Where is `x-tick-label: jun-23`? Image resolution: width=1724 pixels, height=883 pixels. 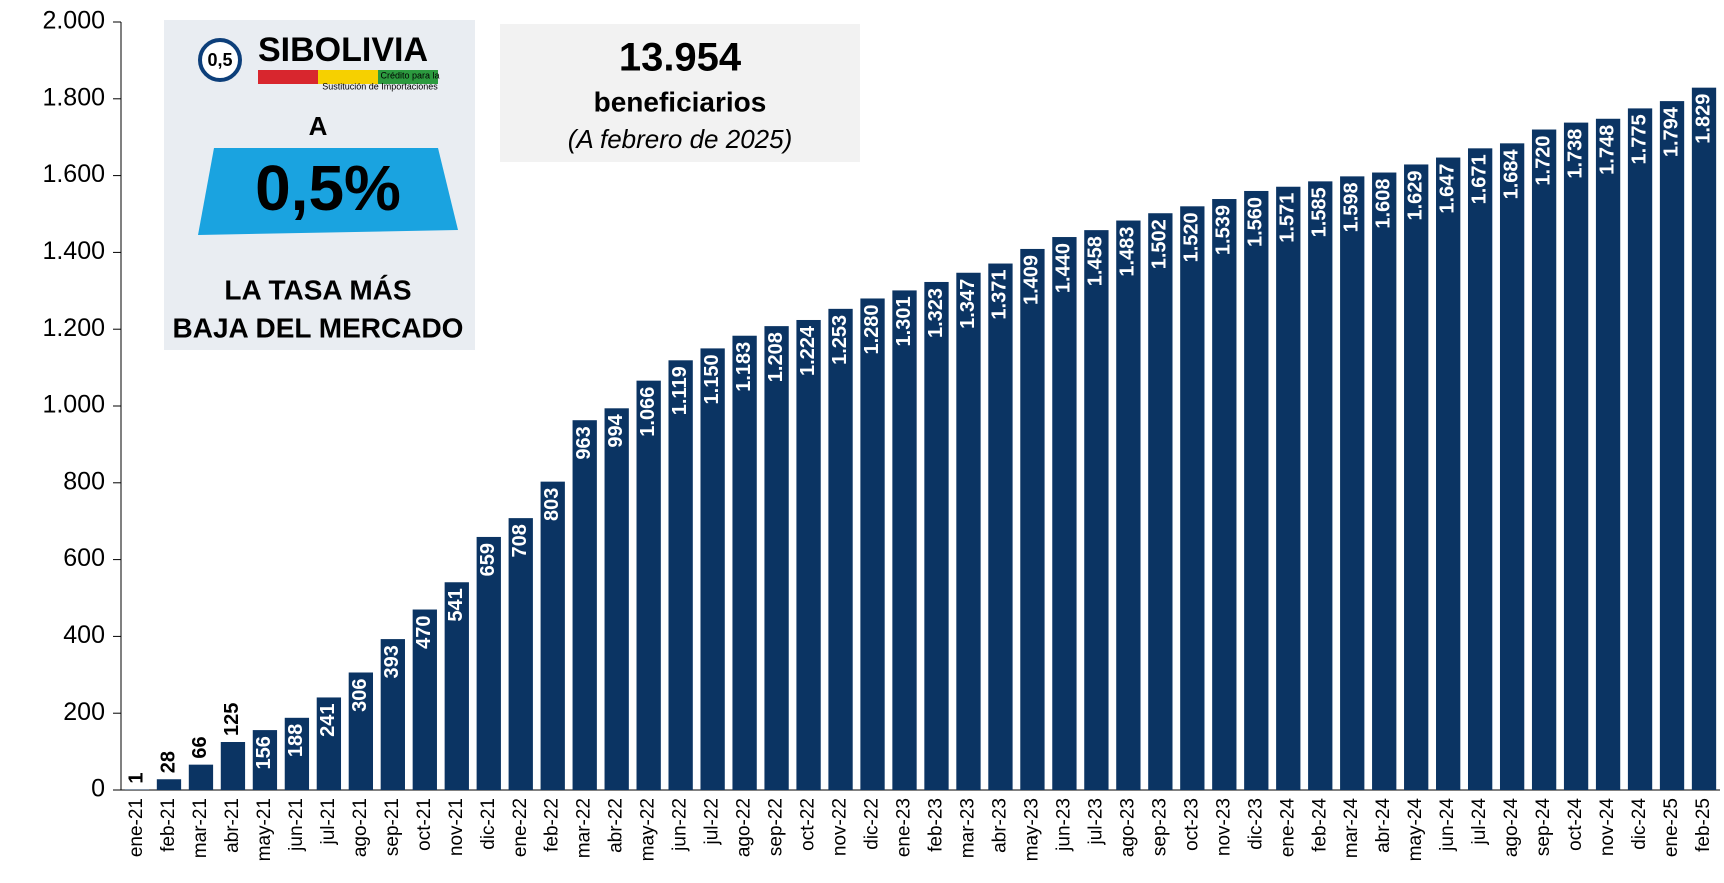 x-tick-label: jun-23 is located at coordinates (1063, 825).